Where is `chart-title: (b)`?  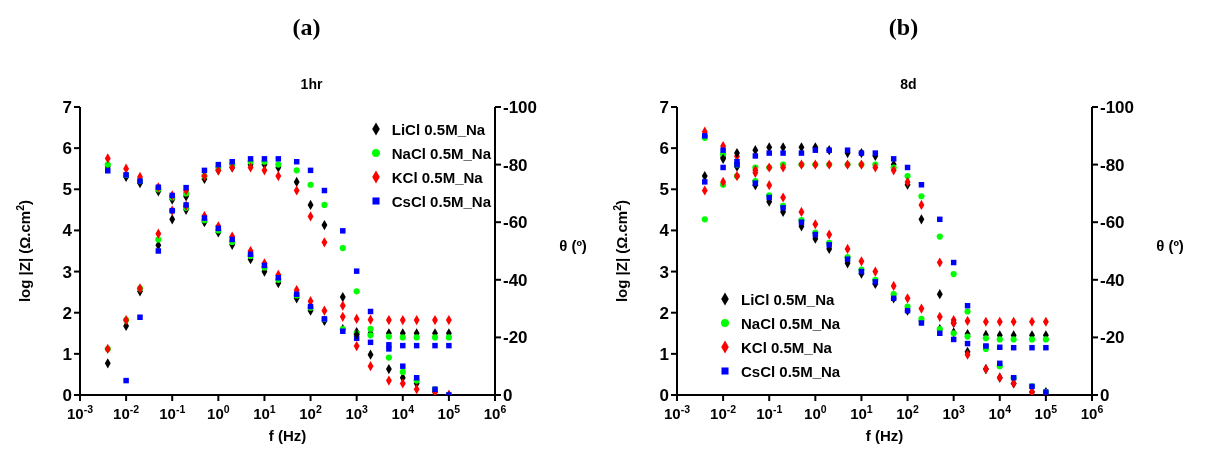 chart-title: (b) is located at coordinates (903, 27).